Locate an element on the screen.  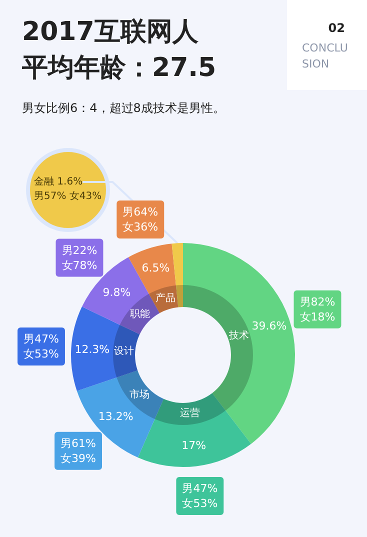
slice-label: 设计 is located at coordinates (124, 350).